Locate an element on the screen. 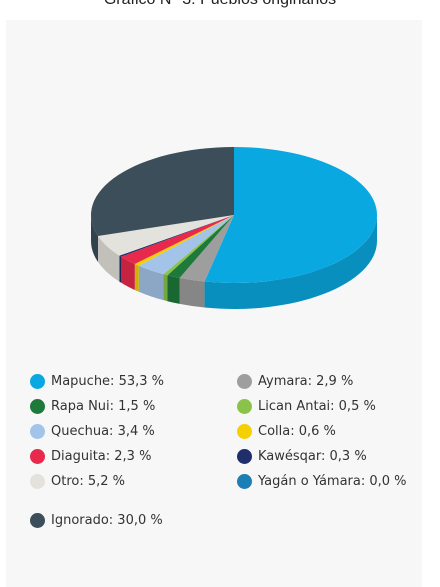 The image size is (440, 587). legend-item: Yagán o Yámara: 0,0 % is located at coordinates (323, 481).